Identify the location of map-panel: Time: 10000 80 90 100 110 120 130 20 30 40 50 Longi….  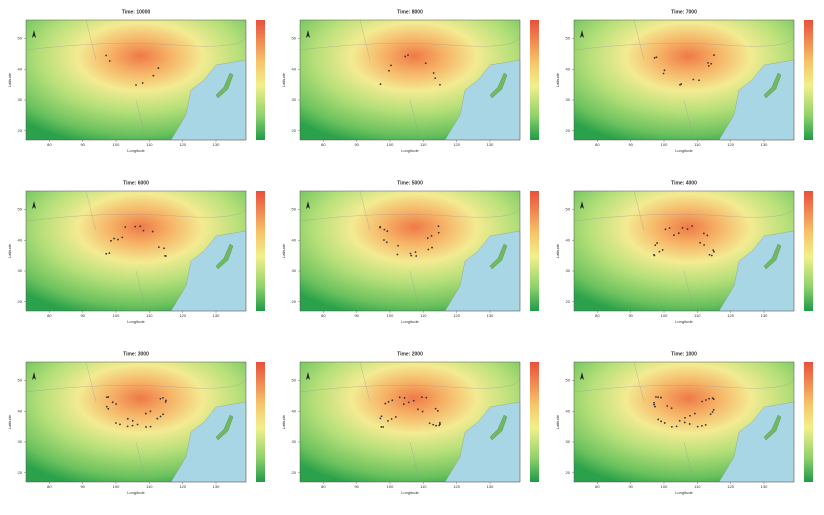
(136, 81).